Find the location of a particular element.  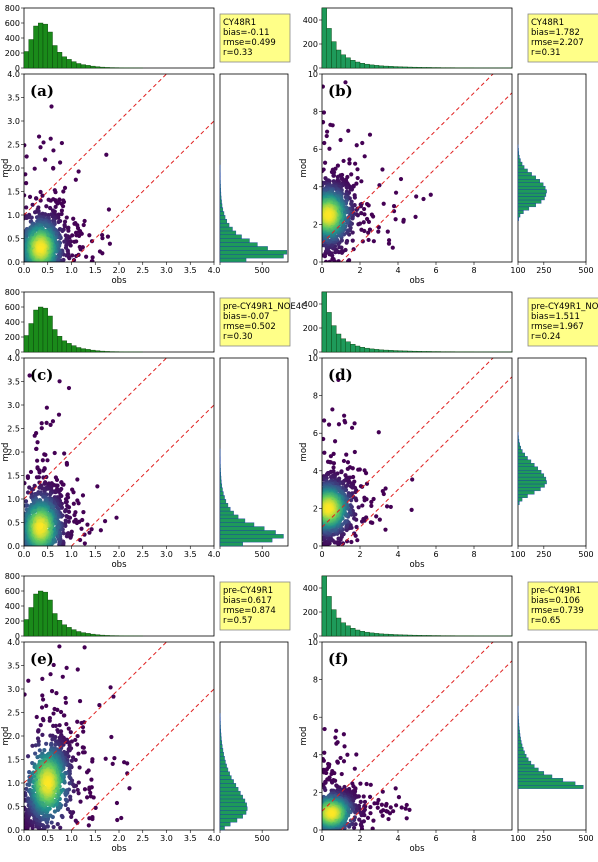

top-histogram-frame is located at coordinates (417, 38).